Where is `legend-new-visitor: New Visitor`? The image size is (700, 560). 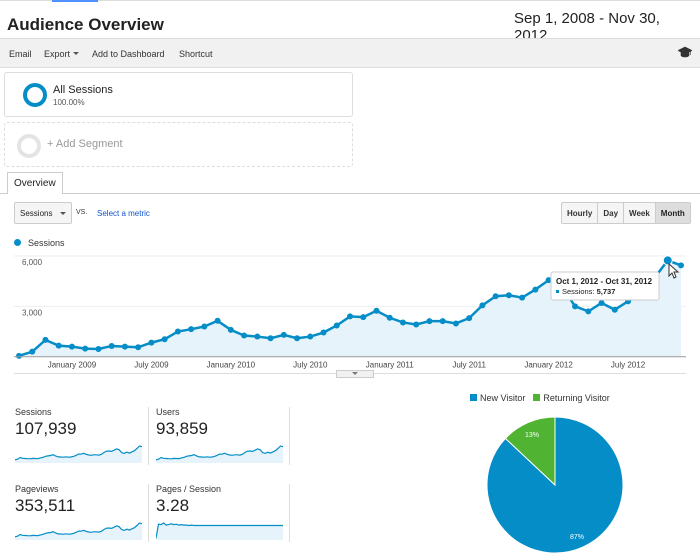 legend-new-visitor: New Visitor is located at coordinates (497, 398).